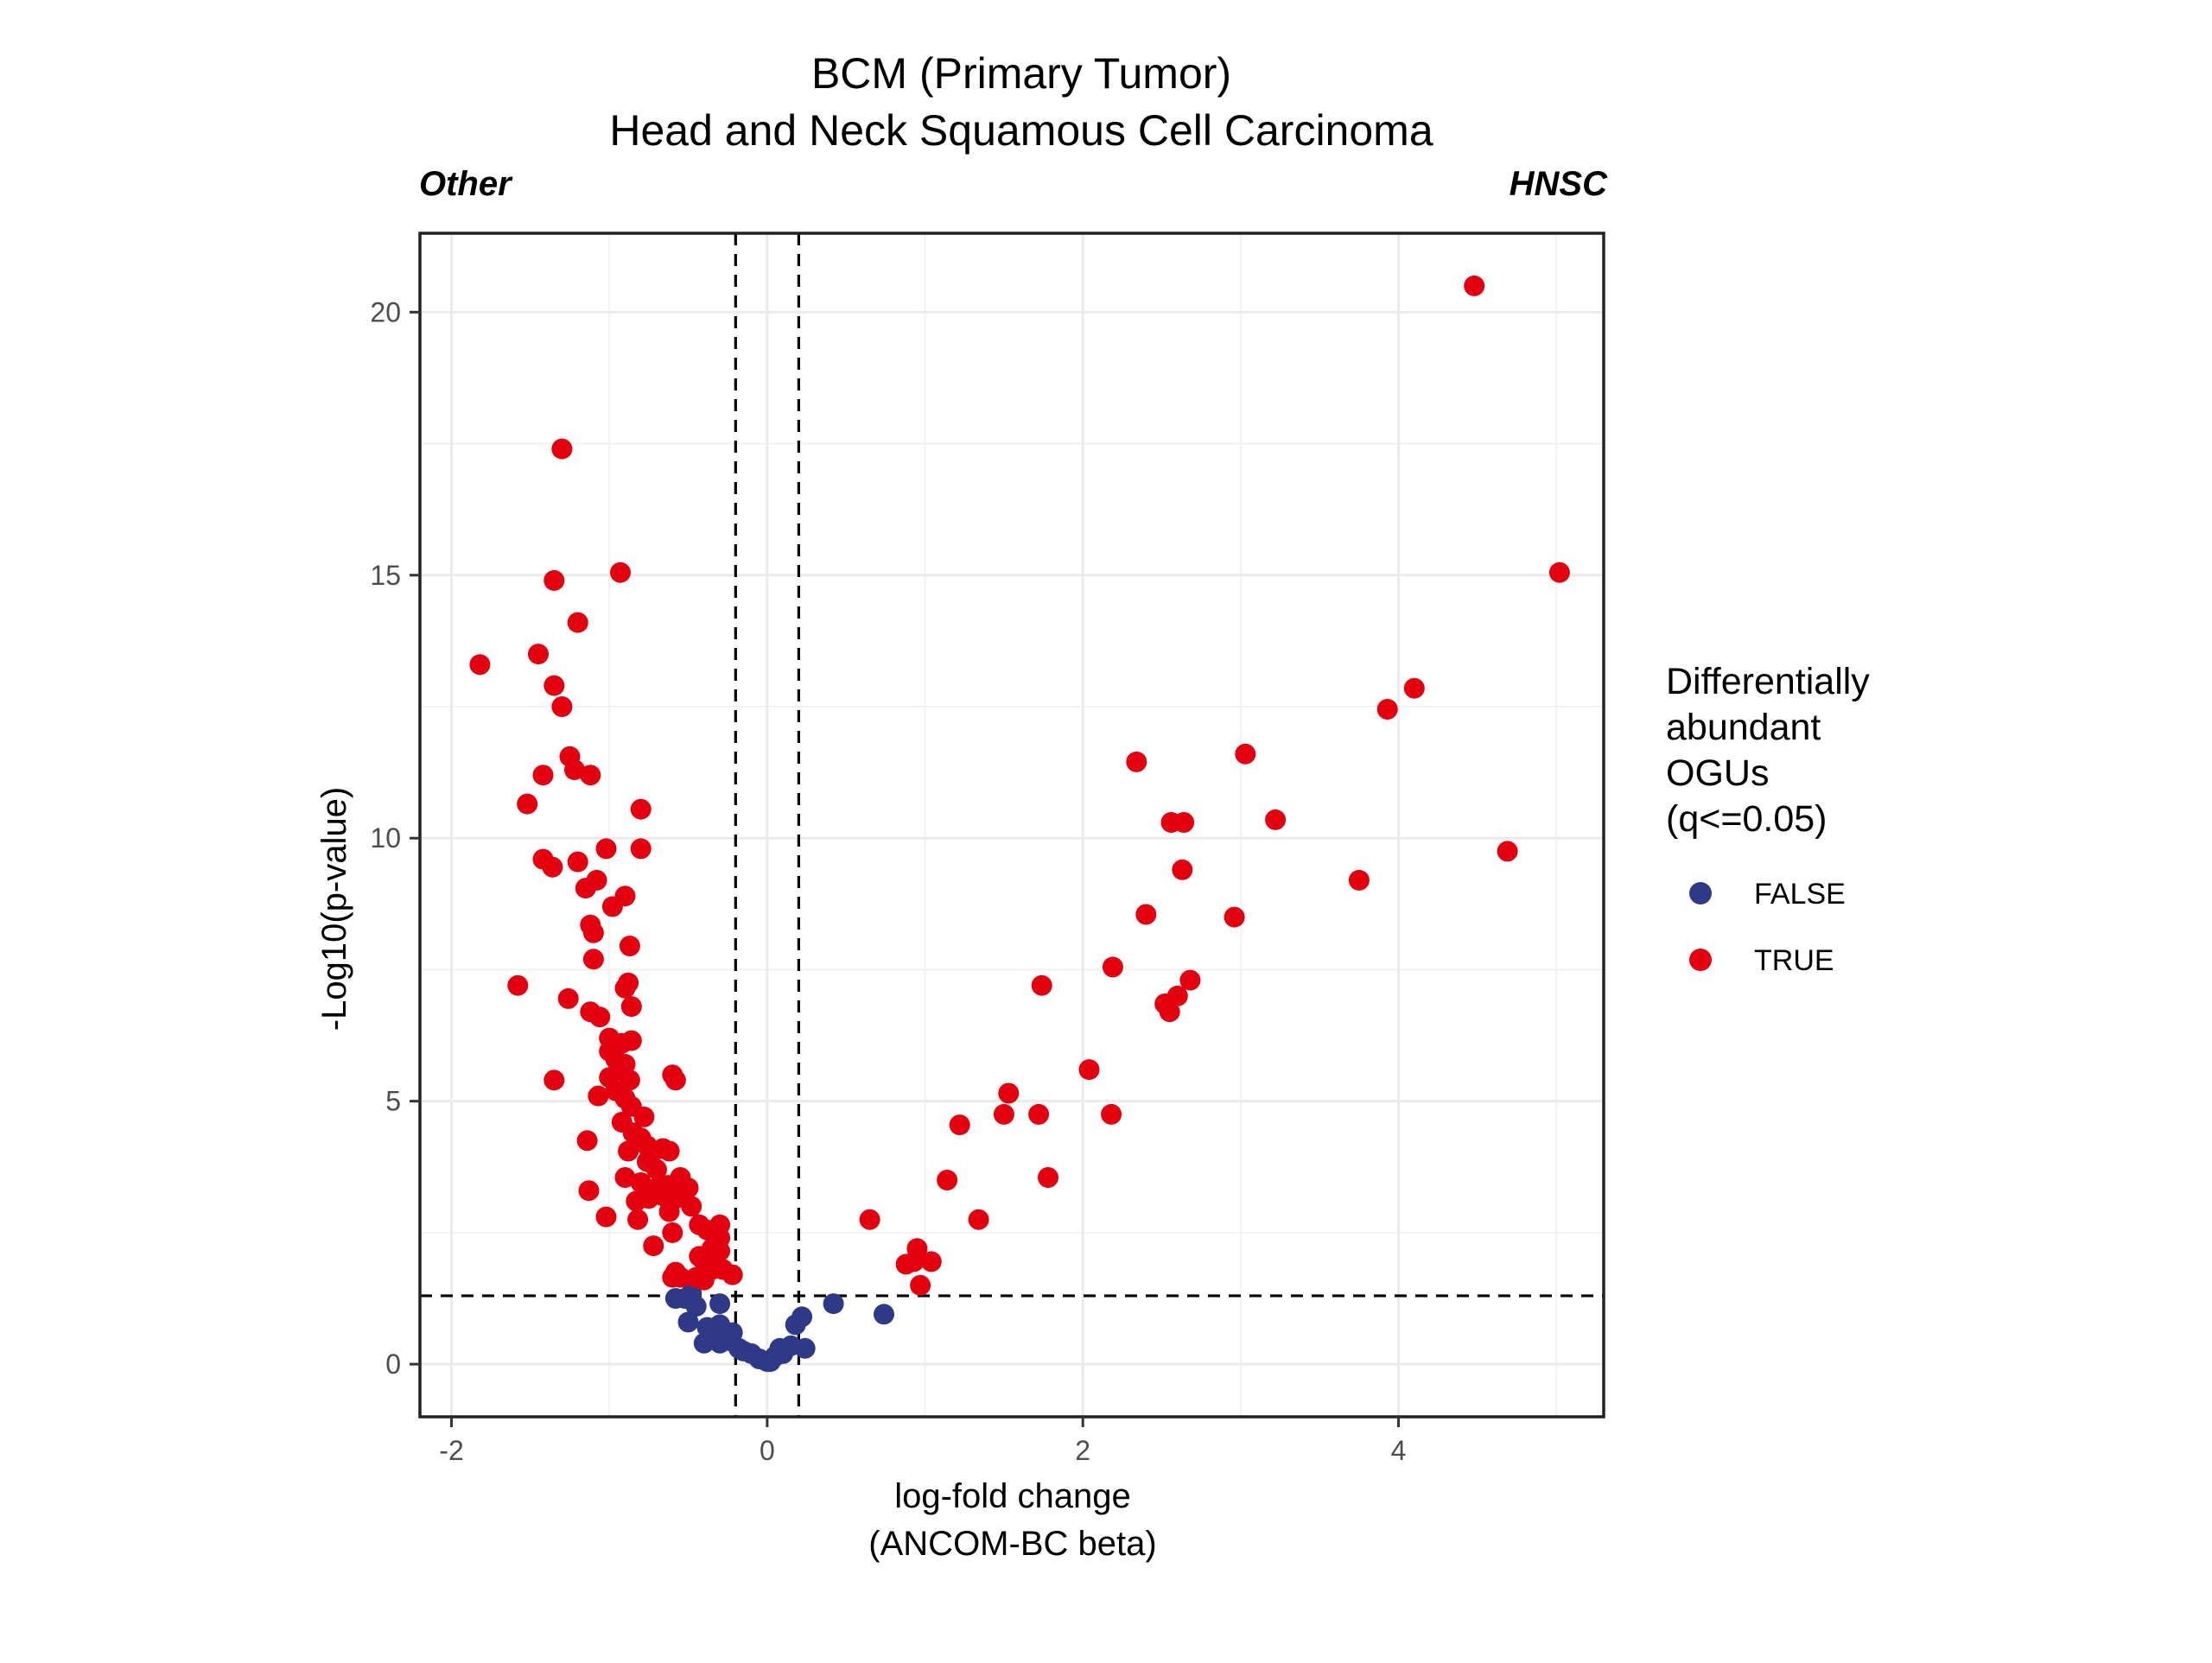  I want to click on legend-label-false: FALSE, so click(1800, 894).